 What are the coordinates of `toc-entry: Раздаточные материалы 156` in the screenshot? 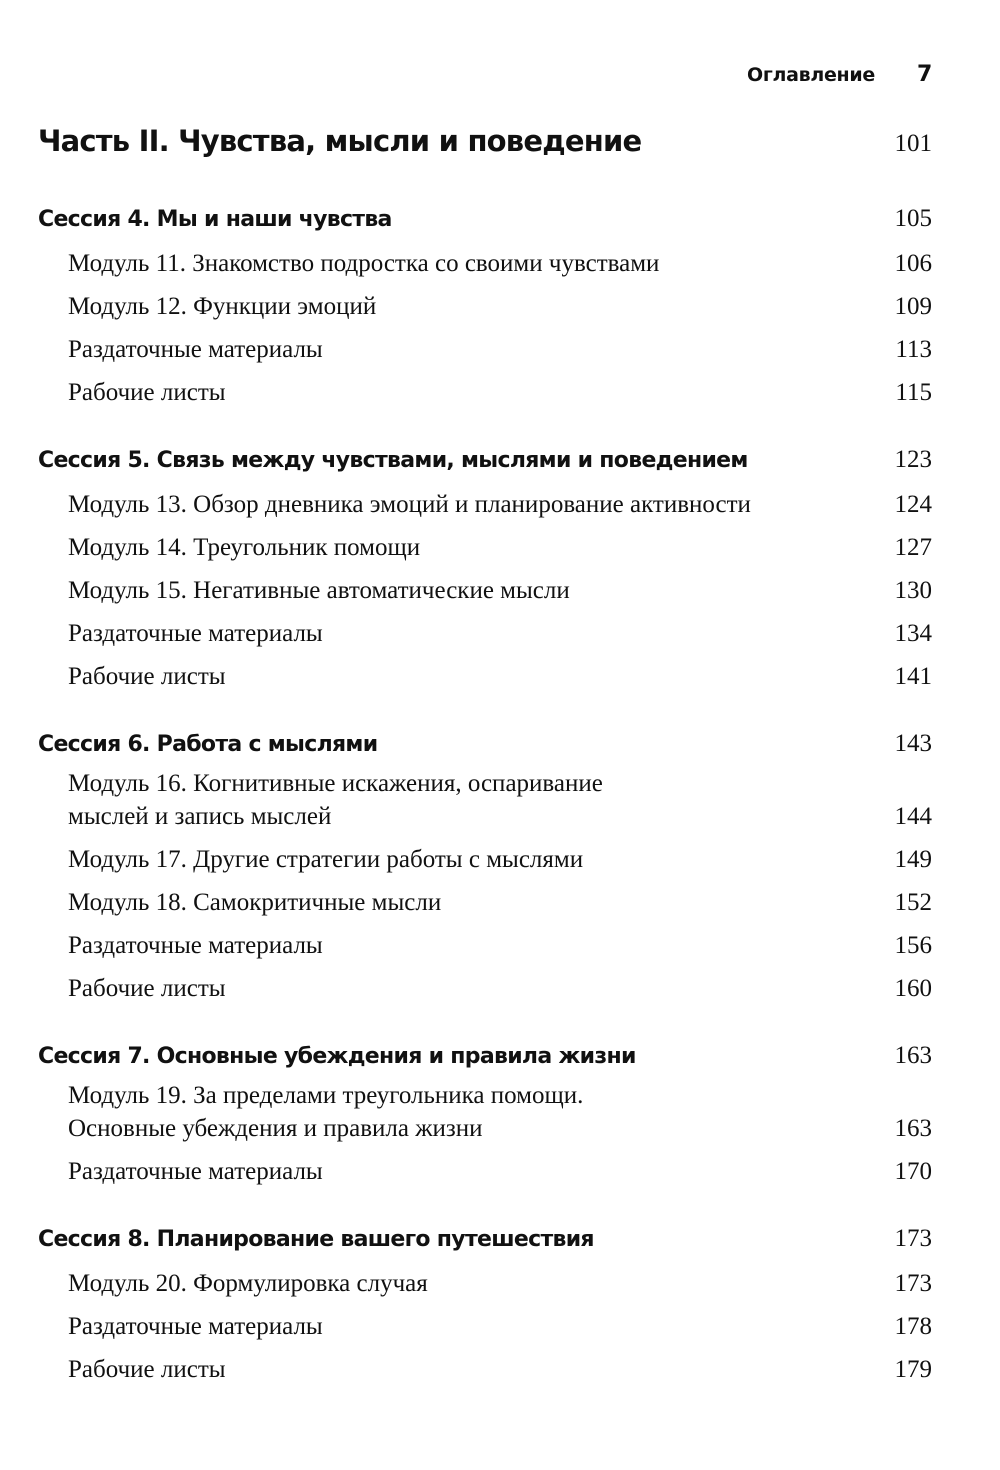 It's located at (485, 945).